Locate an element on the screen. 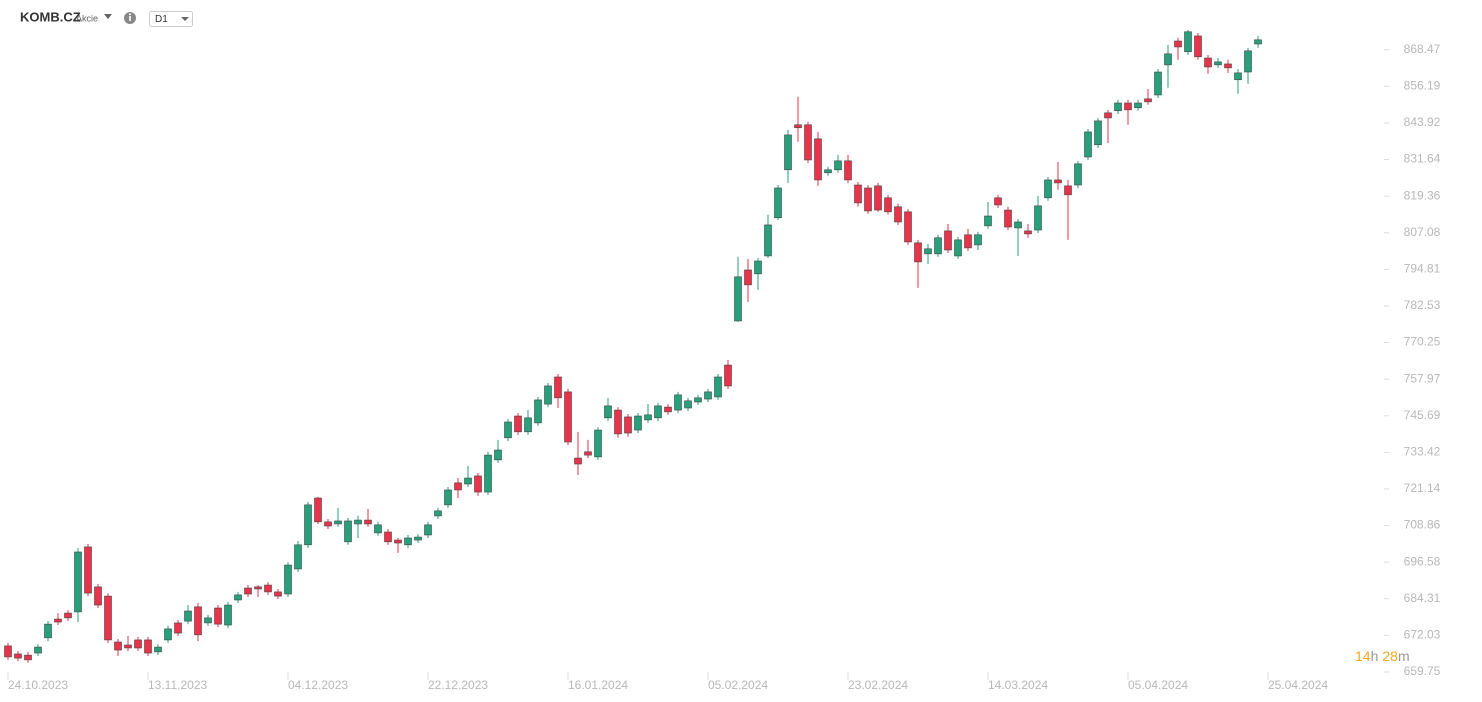 Image resolution: width=1482 pixels, height=702 pixels. y-tick-label: 708.86 is located at coordinates (1422, 525).